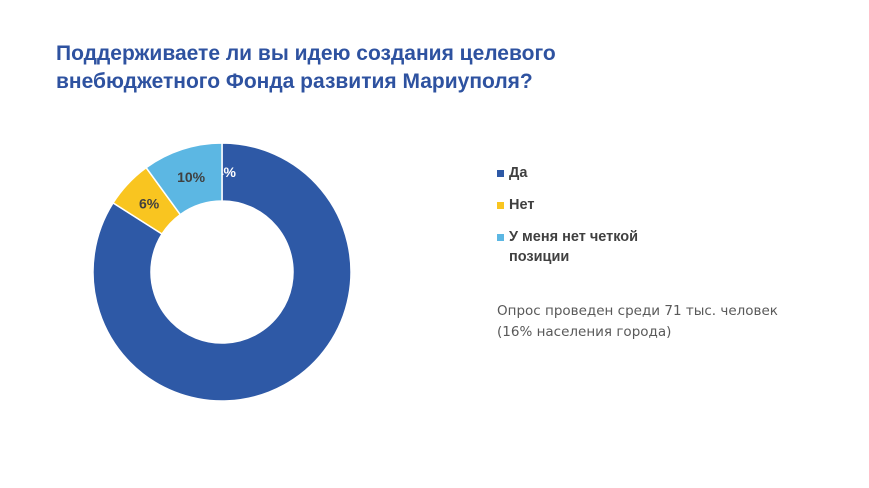  What do you see at coordinates (191, 177) in the screenshot?
I see `data-label-unsure: 10%` at bounding box center [191, 177].